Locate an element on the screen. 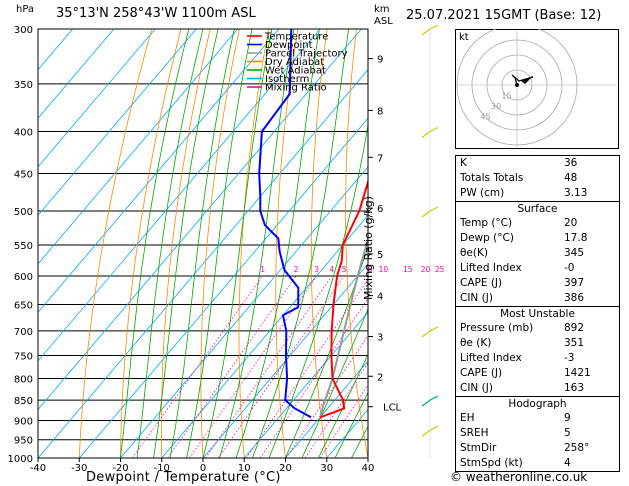 This screenshot has width=629, height=486. dewpoint-line is located at coordinates (285, 224).